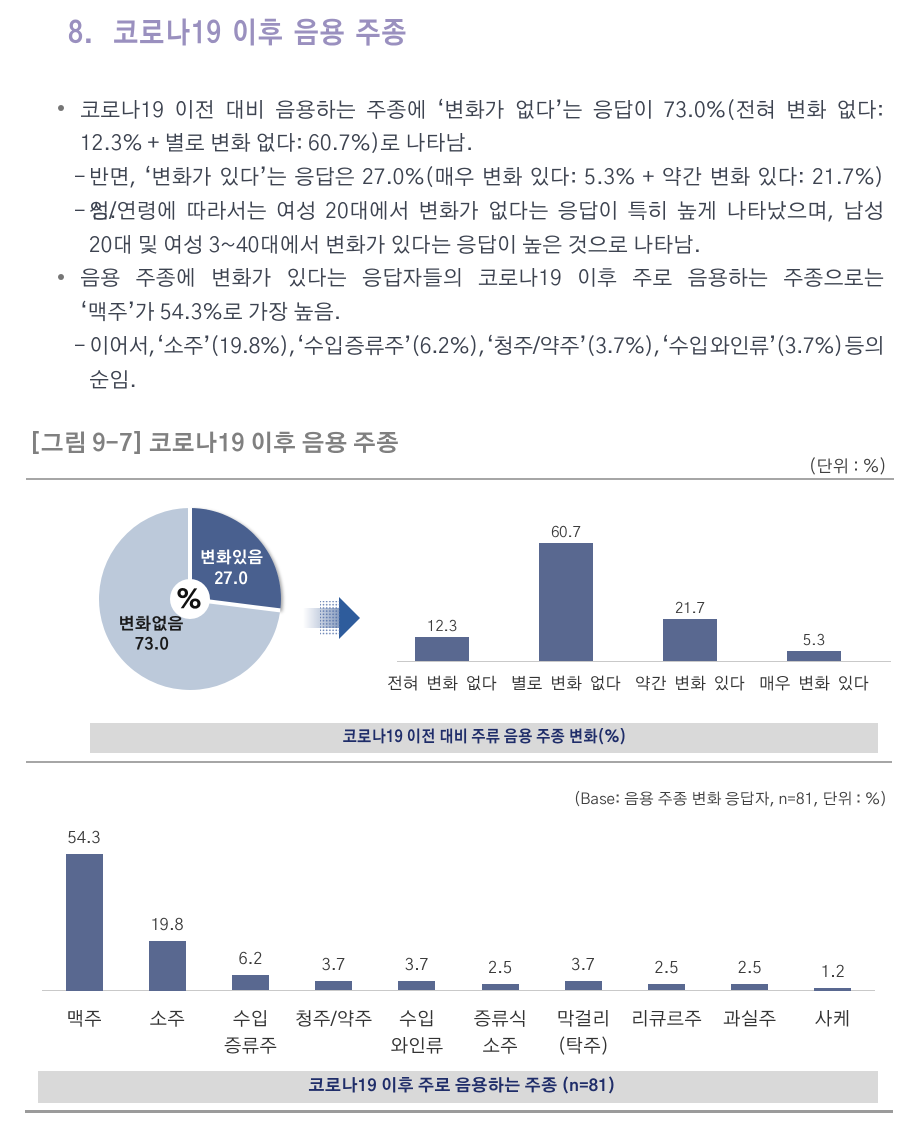 This screenshot has height=1126, width=915. I want to click on svg-text: 73.0, so click(152, 646).